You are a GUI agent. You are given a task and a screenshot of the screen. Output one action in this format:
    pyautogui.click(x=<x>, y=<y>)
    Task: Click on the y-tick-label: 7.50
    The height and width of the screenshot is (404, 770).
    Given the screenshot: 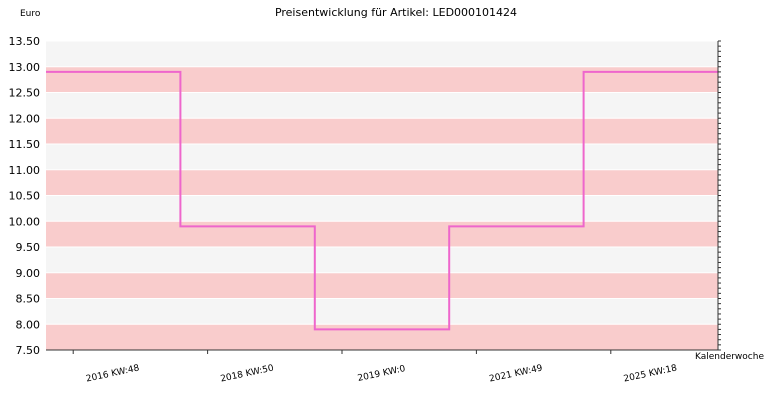 What is the action you would take?
    pyautogui.click(x=28, y=350)
    